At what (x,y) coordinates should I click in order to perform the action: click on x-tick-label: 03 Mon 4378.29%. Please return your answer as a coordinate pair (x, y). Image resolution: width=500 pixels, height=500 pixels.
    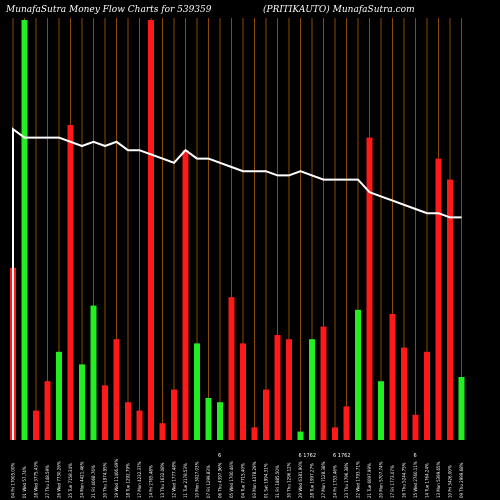
    Looking at the image, I should click on (254, 479).